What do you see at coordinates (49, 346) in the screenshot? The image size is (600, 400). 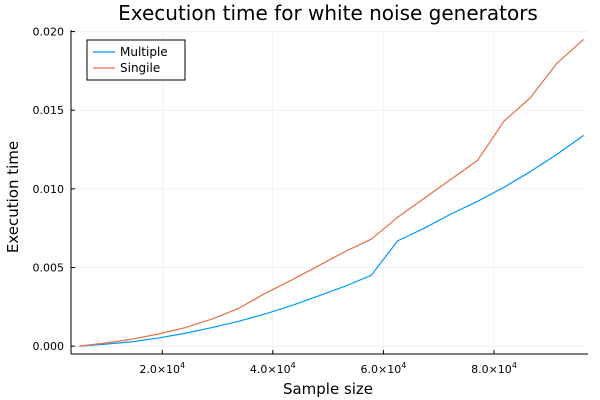 I see `y-tick-label-0: 0.000` at bounding box center [49, 346].